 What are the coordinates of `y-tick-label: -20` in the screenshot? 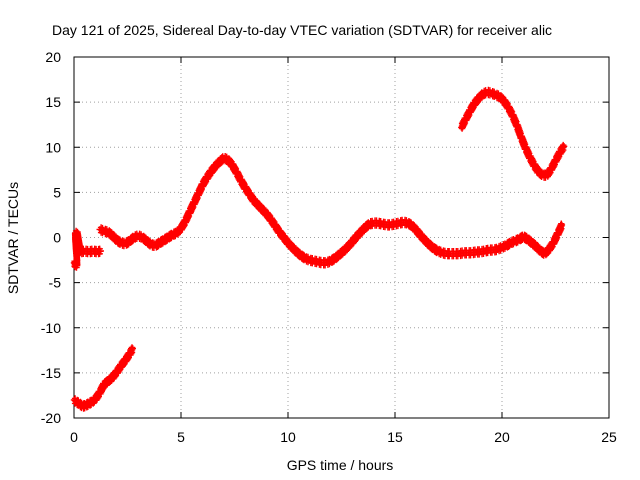 It's located at (51, 418).